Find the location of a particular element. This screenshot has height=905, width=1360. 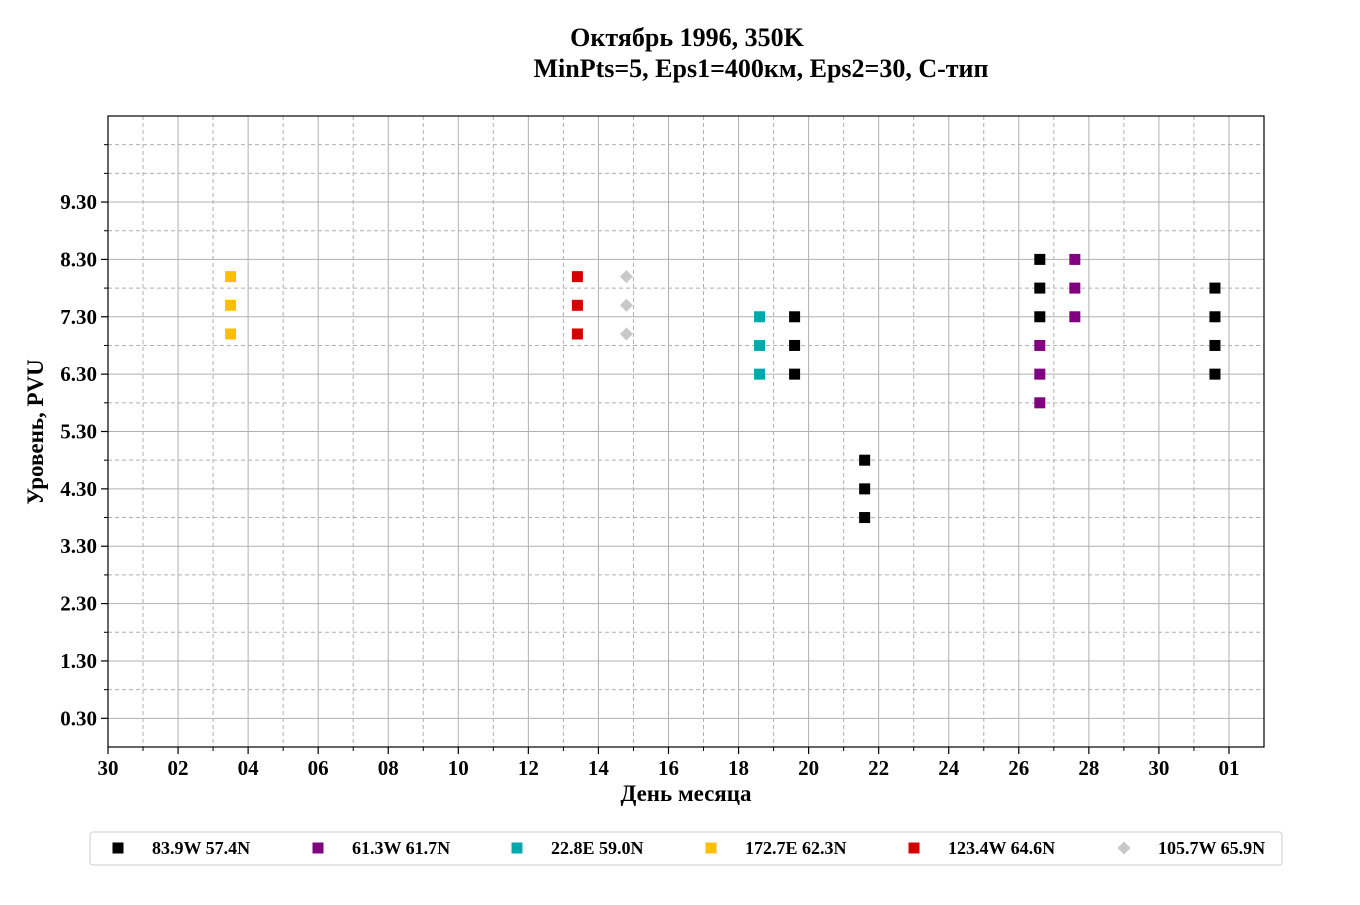

legend-label: 83.9W 57.4N is located at coordinates (201, 848).